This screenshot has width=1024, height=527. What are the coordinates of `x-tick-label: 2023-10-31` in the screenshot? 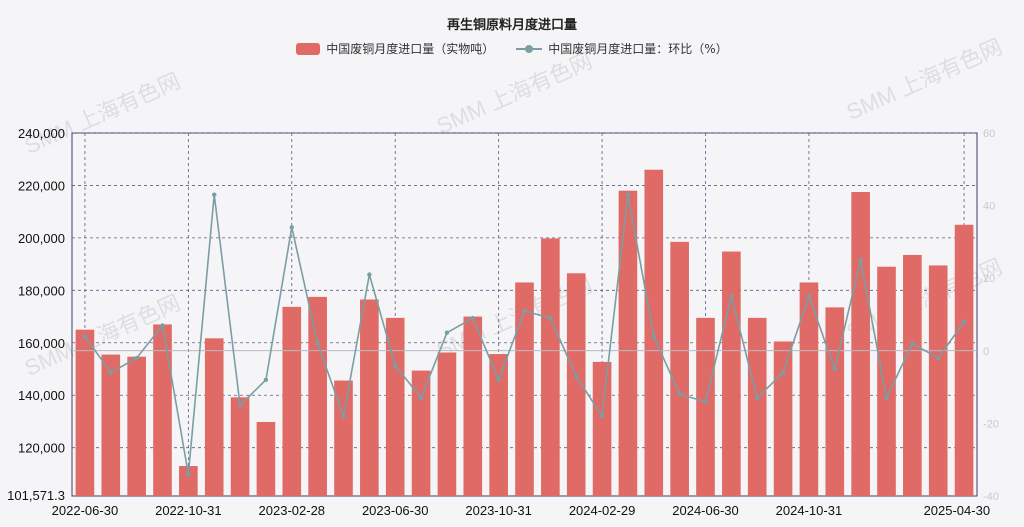 It's located at (498, 510).